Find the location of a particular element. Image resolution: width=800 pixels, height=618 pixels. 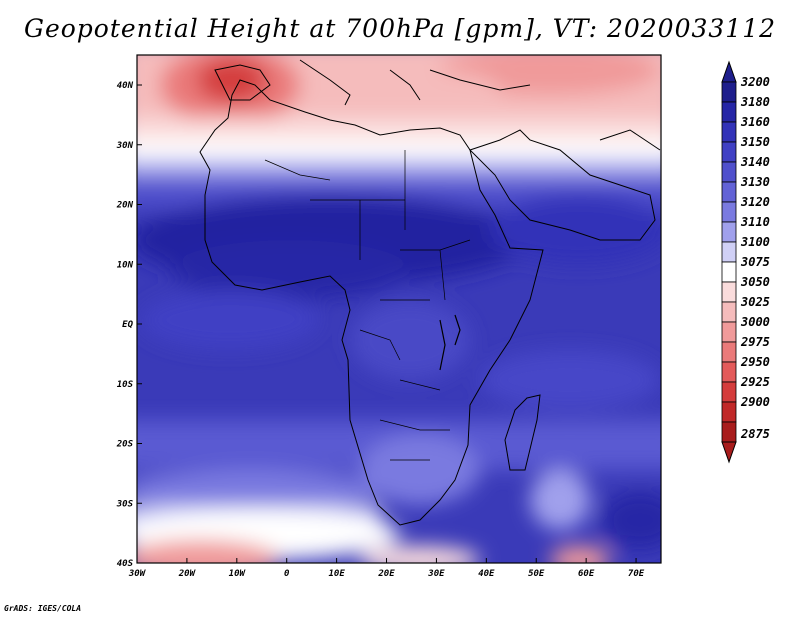

colorbar-level-label: 3140 is located at coordinates (755, 162).